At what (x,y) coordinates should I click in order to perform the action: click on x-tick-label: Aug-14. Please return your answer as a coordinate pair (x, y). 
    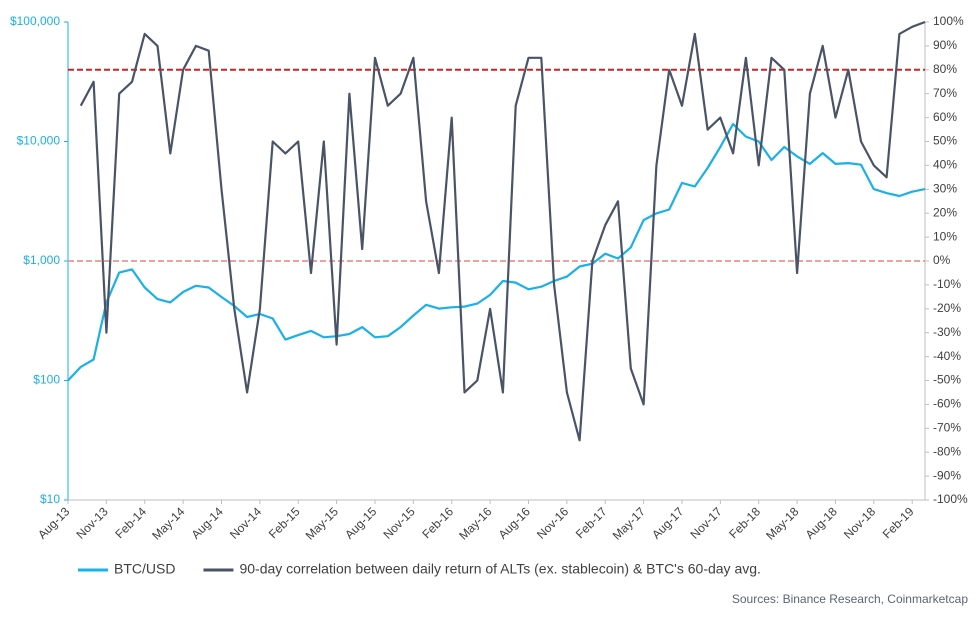
    Looking at the image, I should click on (207, 522).